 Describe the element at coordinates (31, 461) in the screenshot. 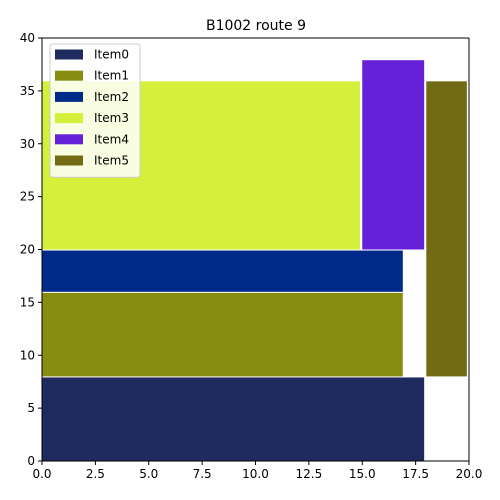

I see `y-tick-label: 0` at that location.